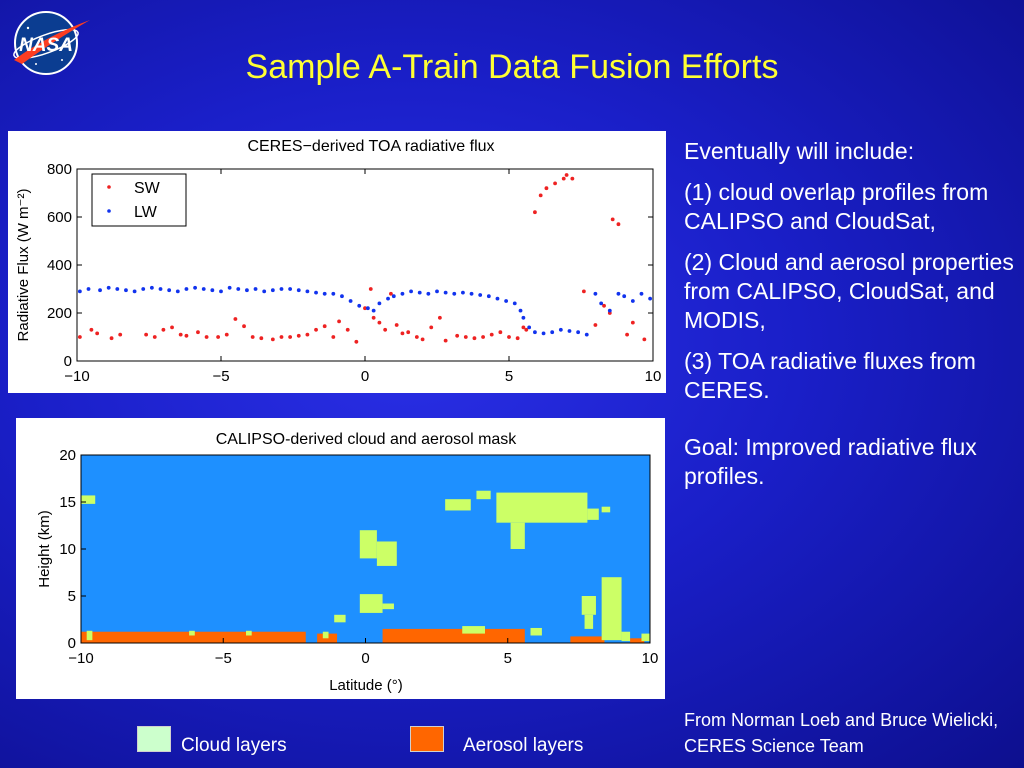 The image size is (1024, 768). Describe the element at coordinates (109, 211) in the screenshot. I see `chart1-legend-marker-lw` at that location.